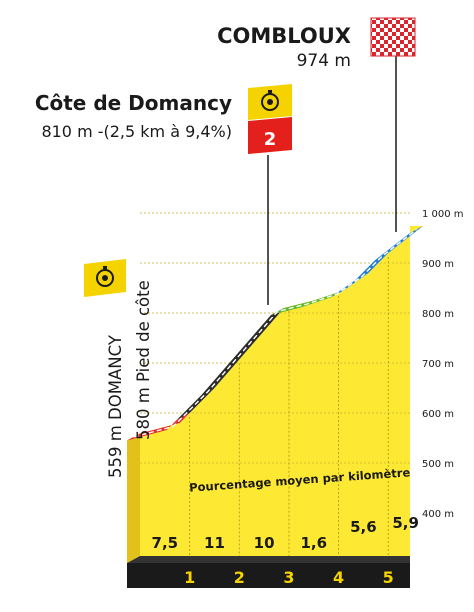 Image resolution: width=474 pixels, height=612 pixels. What do you see at coordinates (438, 514) in the screenshot?
I see `y-tick-label: 400 m` at bounding box center [438, 514].